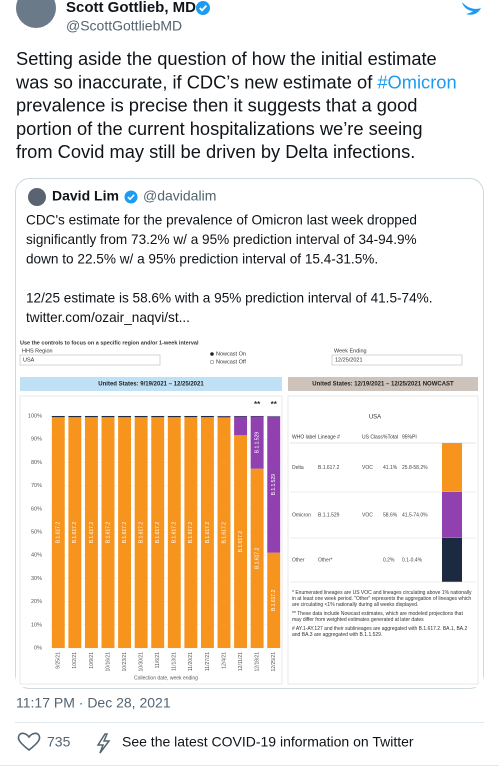  What do you see at coordinates (85, 196) in the screenshot?
I see `quote-author: David Lim` at bounding box center [85, 196].